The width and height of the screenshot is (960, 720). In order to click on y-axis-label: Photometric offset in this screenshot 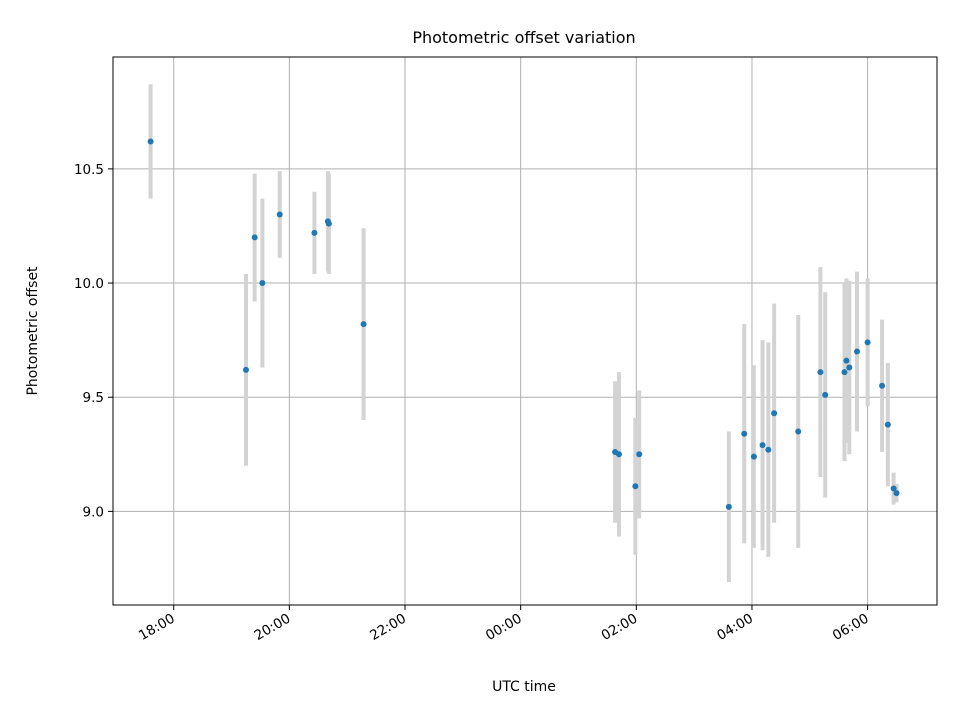, I will do `click(33, 331)`.